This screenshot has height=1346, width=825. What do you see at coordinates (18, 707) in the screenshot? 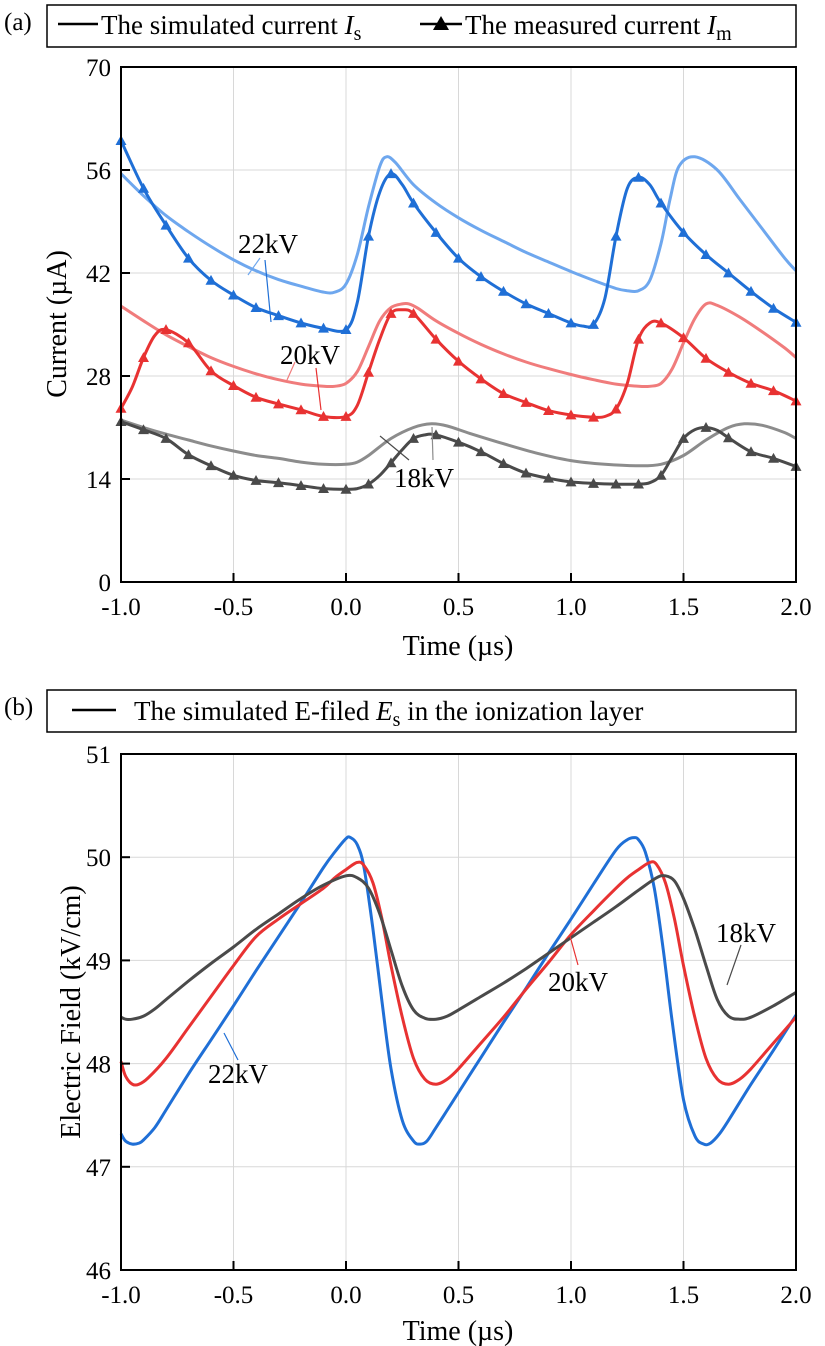
I see `panel-b-label: (b)` at bounding box center [18, 707].